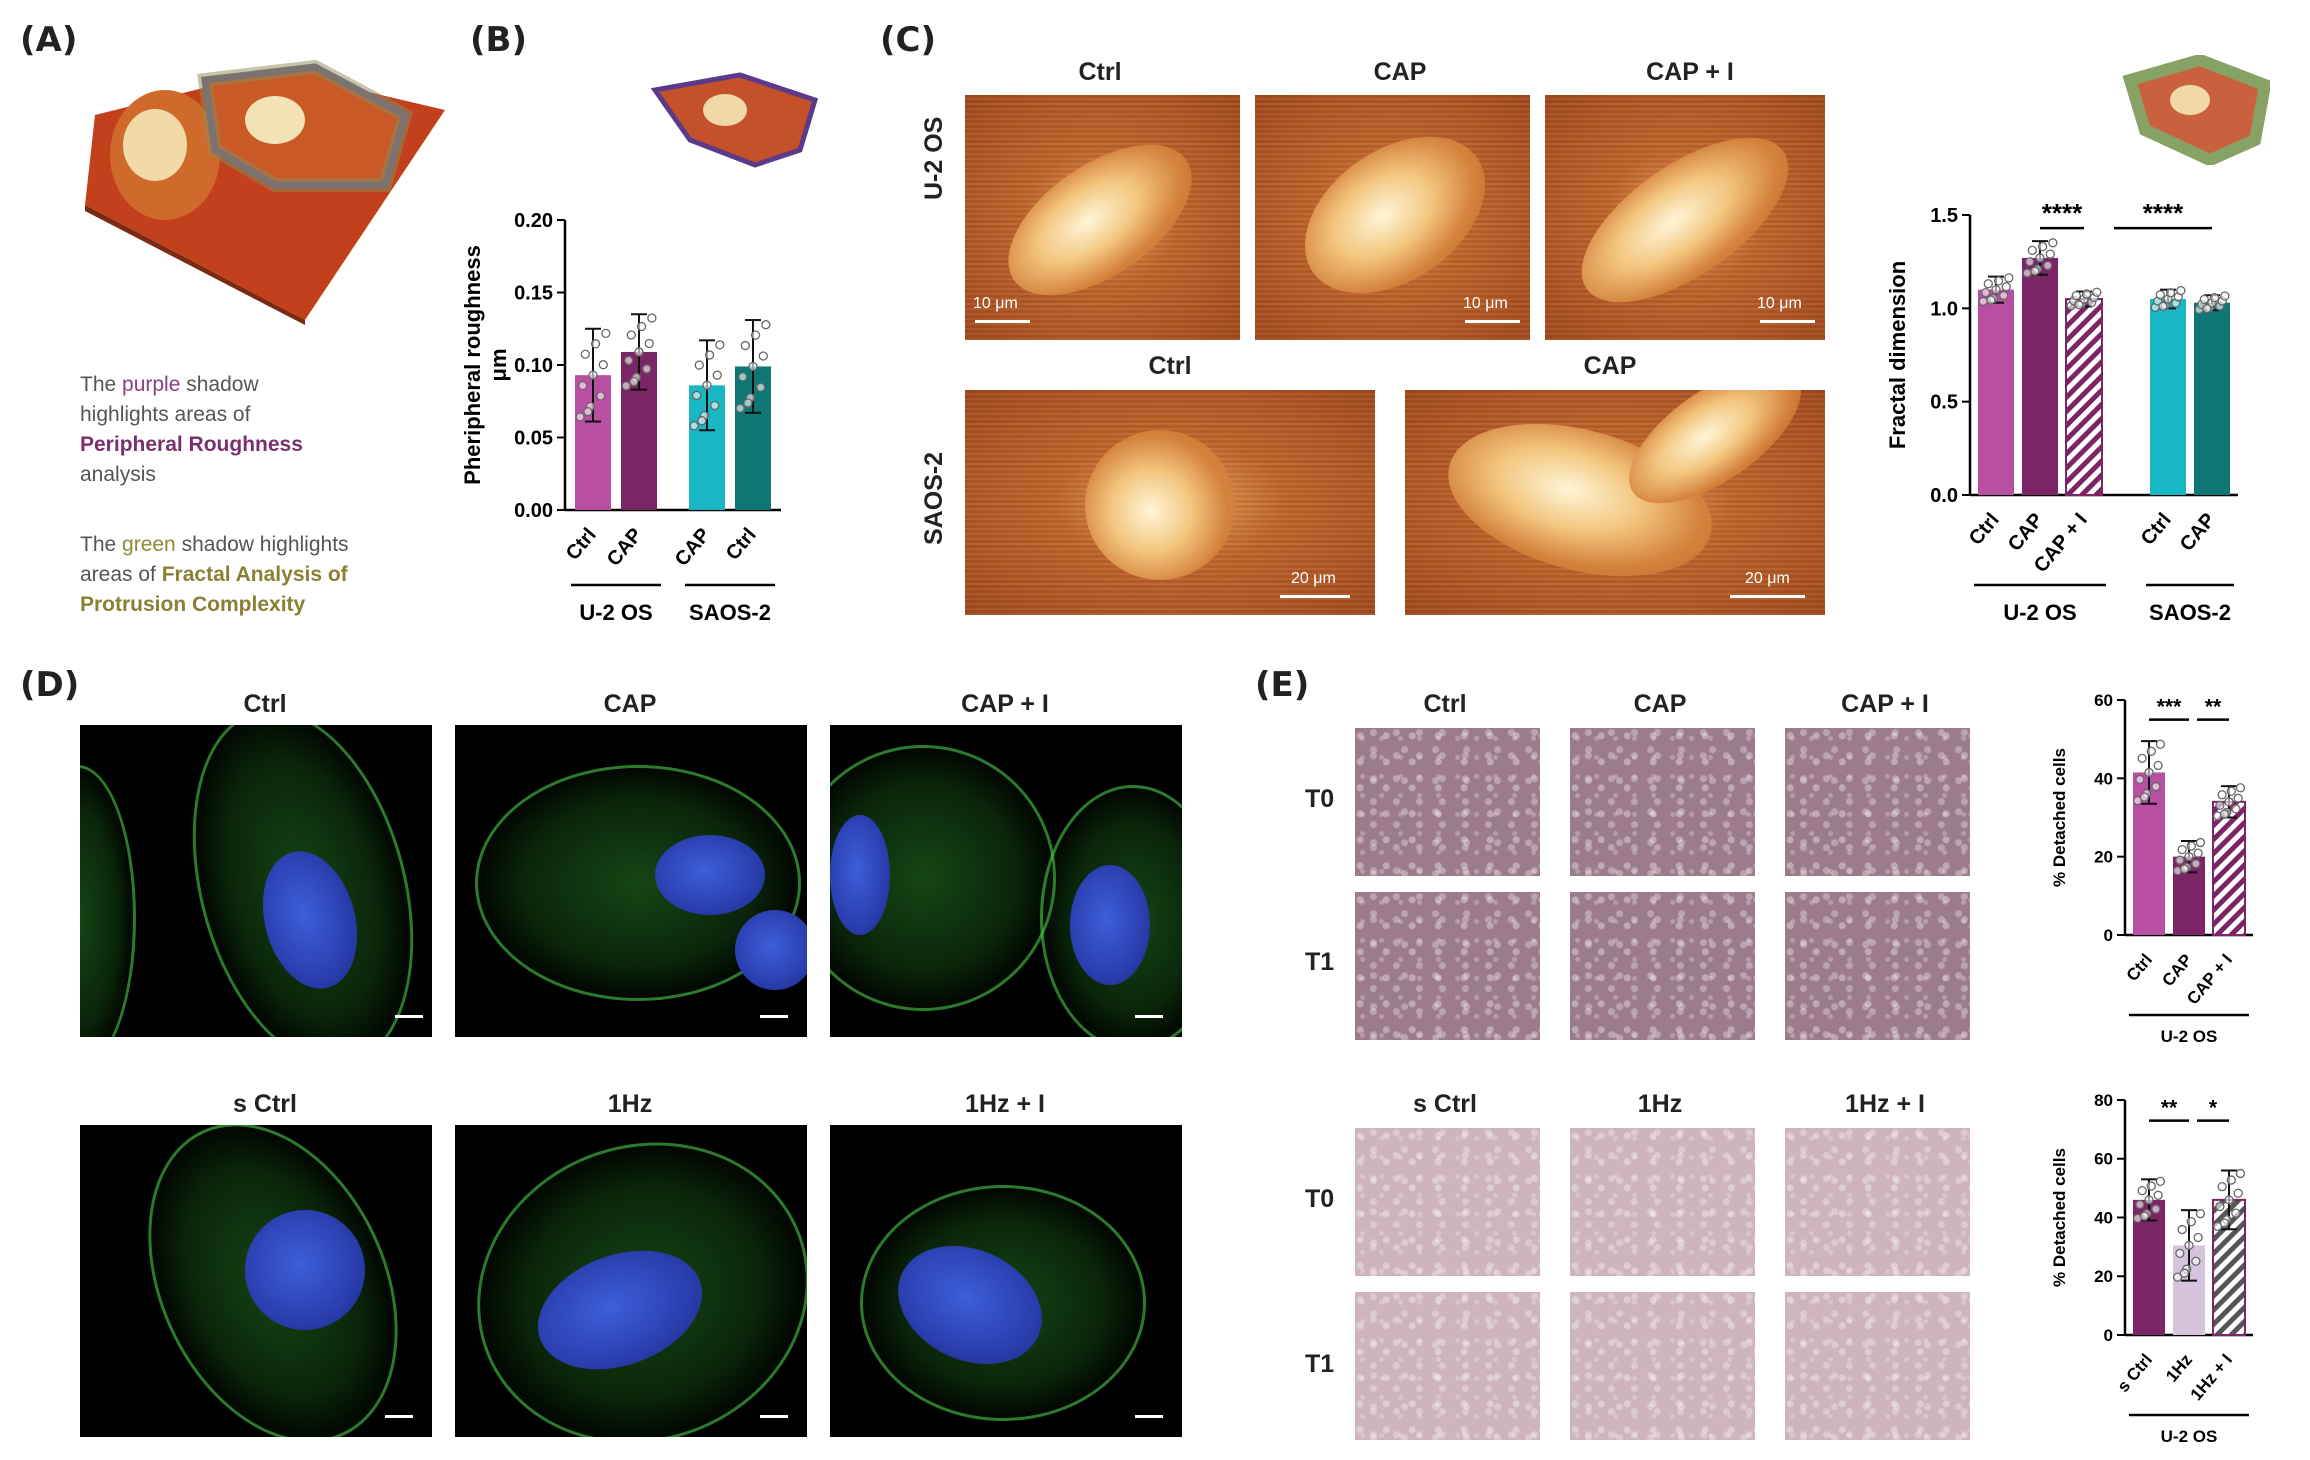 The height and width of the screenshot is (1460, 2310). What do you see at coordinates (2135, 1373) in the screenshot?
I see `category-label: s Ctrl` at bounding box center [2135, 1373].